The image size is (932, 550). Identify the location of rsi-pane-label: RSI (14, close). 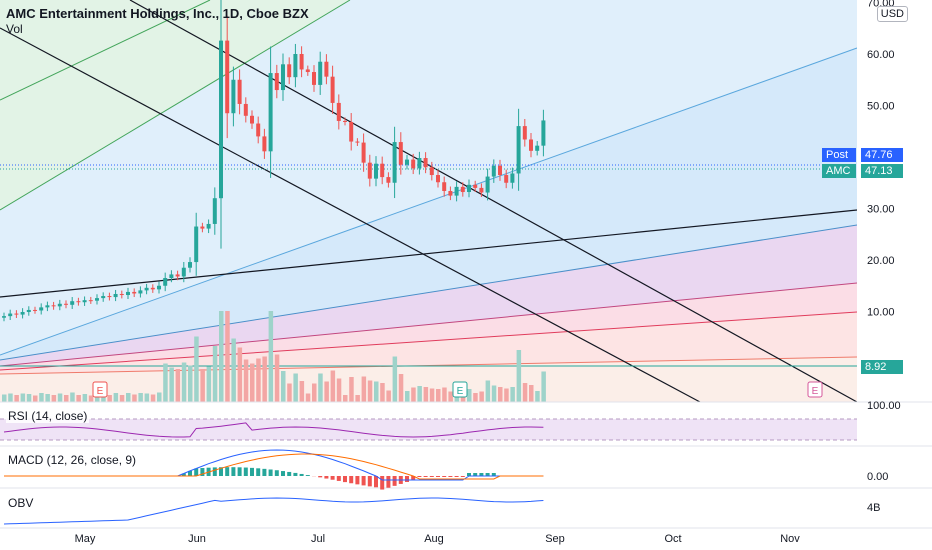
(48, 416).